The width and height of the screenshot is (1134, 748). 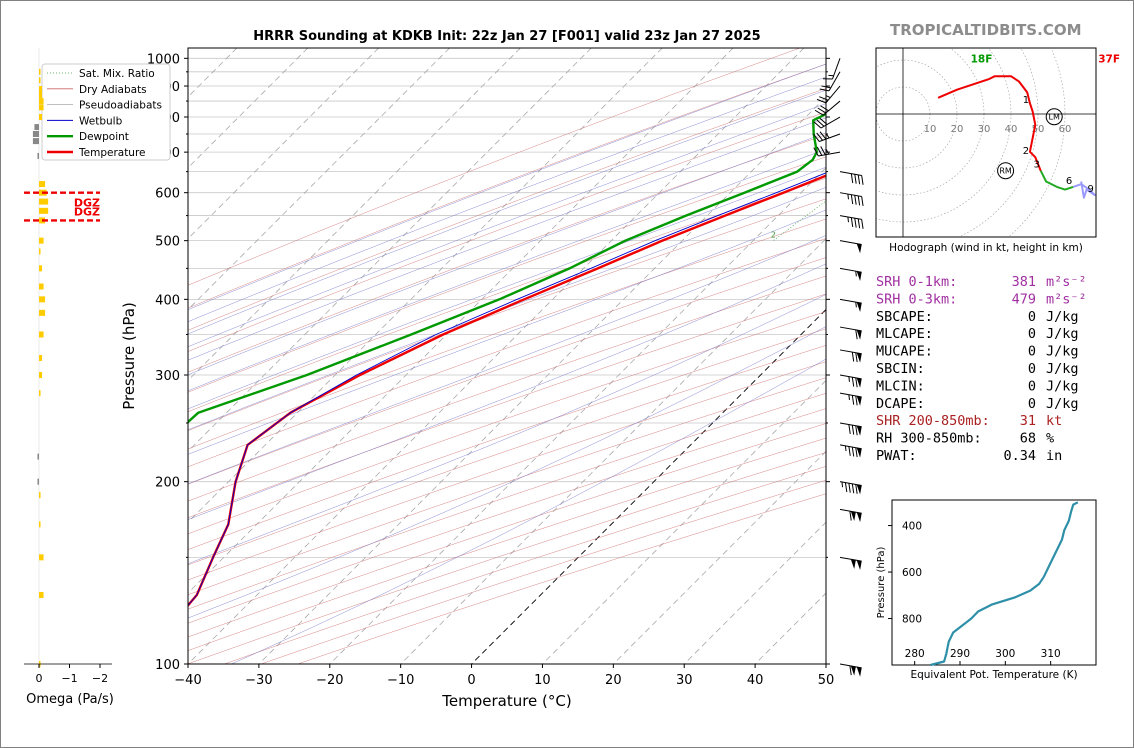 I want to click on theta-e-x-tick-label: 280, so click(x=915, y=654).